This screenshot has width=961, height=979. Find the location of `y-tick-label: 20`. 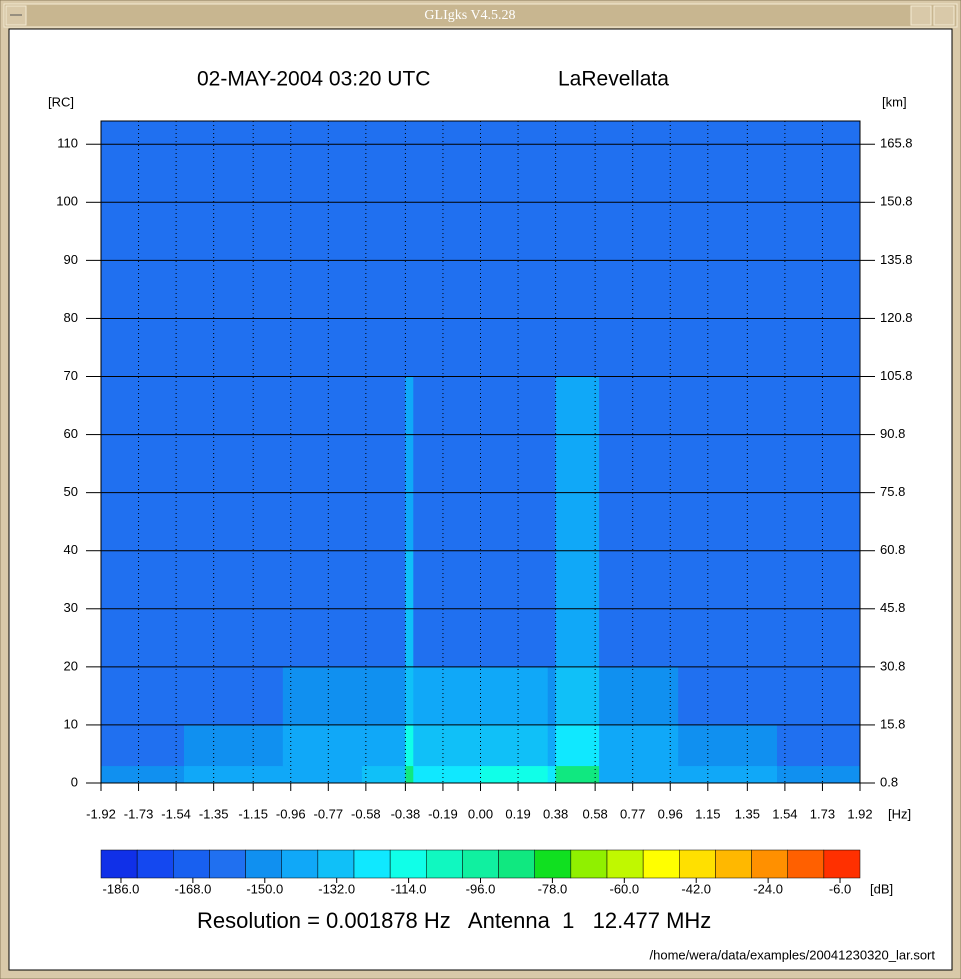

y-tick-label: 20 is located at coordinates (71, 665).